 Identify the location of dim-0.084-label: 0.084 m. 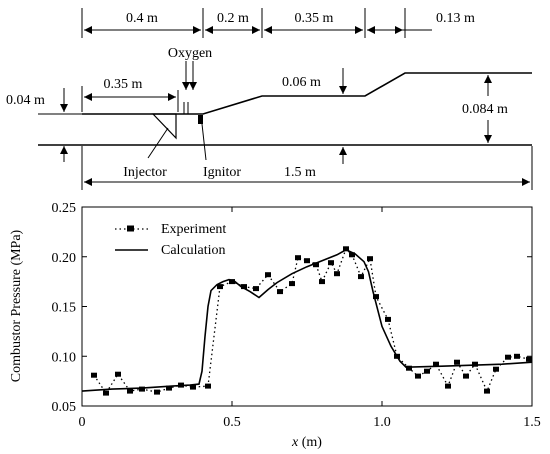
(485, 109).